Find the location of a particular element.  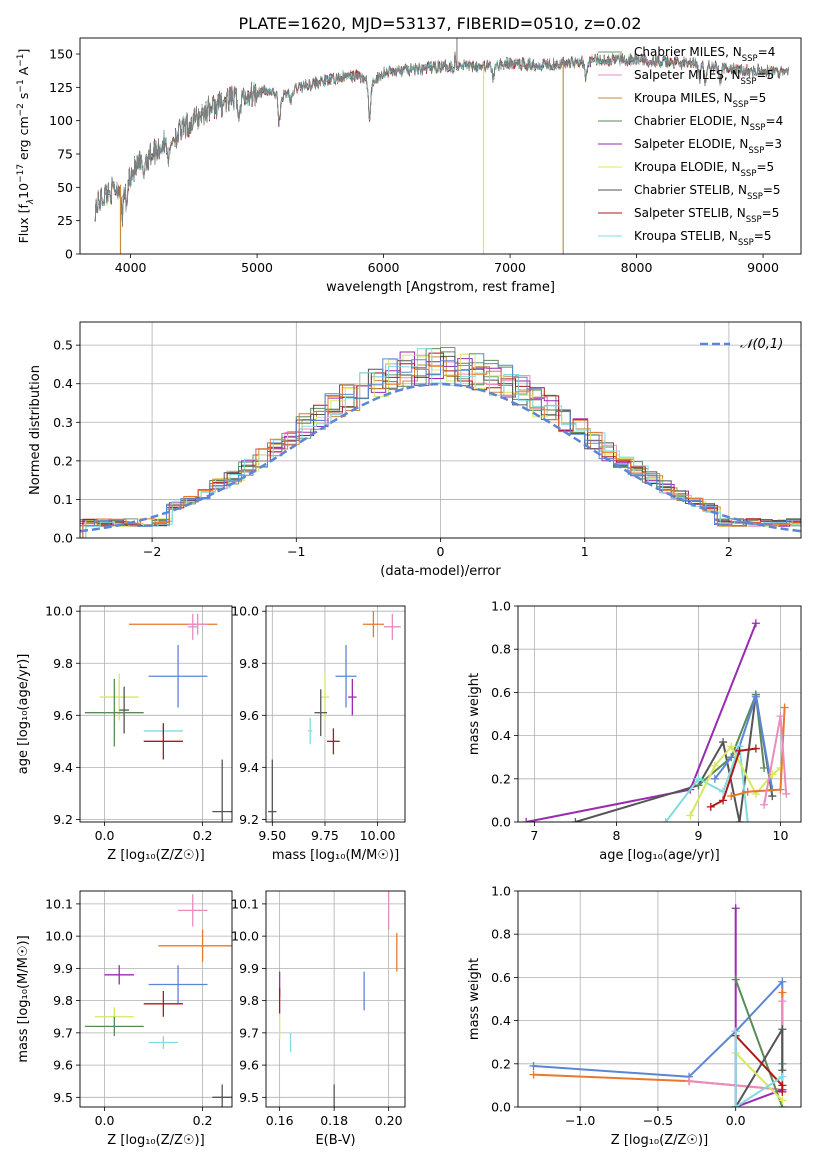

legend-text: =3 is located at coordinates (773, 144).